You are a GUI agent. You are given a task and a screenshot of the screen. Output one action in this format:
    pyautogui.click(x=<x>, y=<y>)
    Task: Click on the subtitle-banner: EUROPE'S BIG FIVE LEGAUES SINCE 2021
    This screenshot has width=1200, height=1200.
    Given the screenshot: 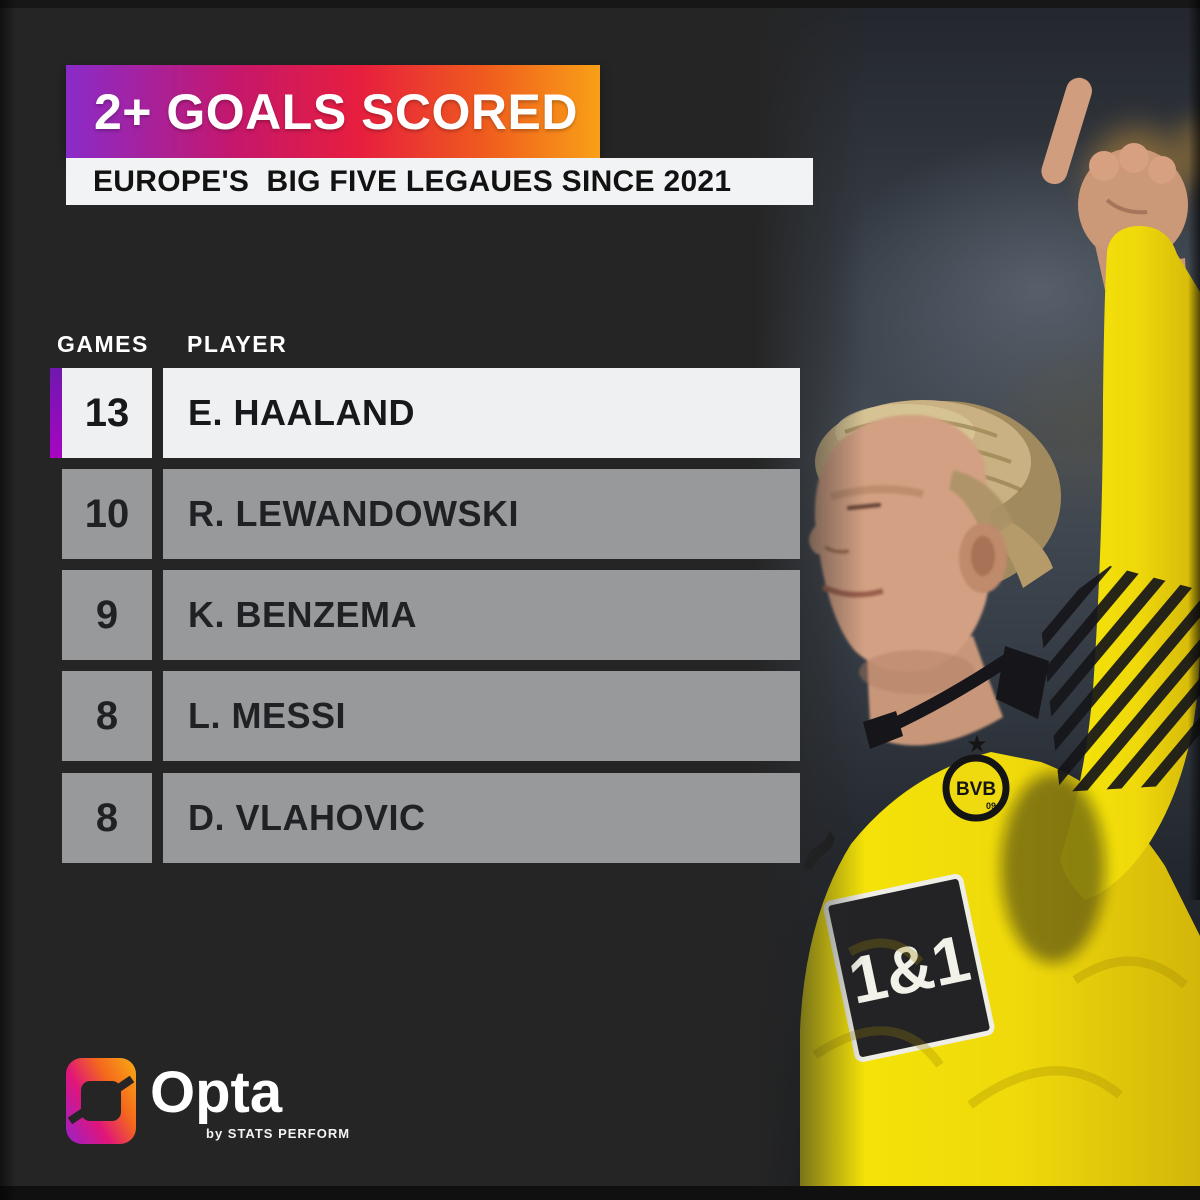 What is the action you would take?
    pyautogui.click(x=439, y=181)
    